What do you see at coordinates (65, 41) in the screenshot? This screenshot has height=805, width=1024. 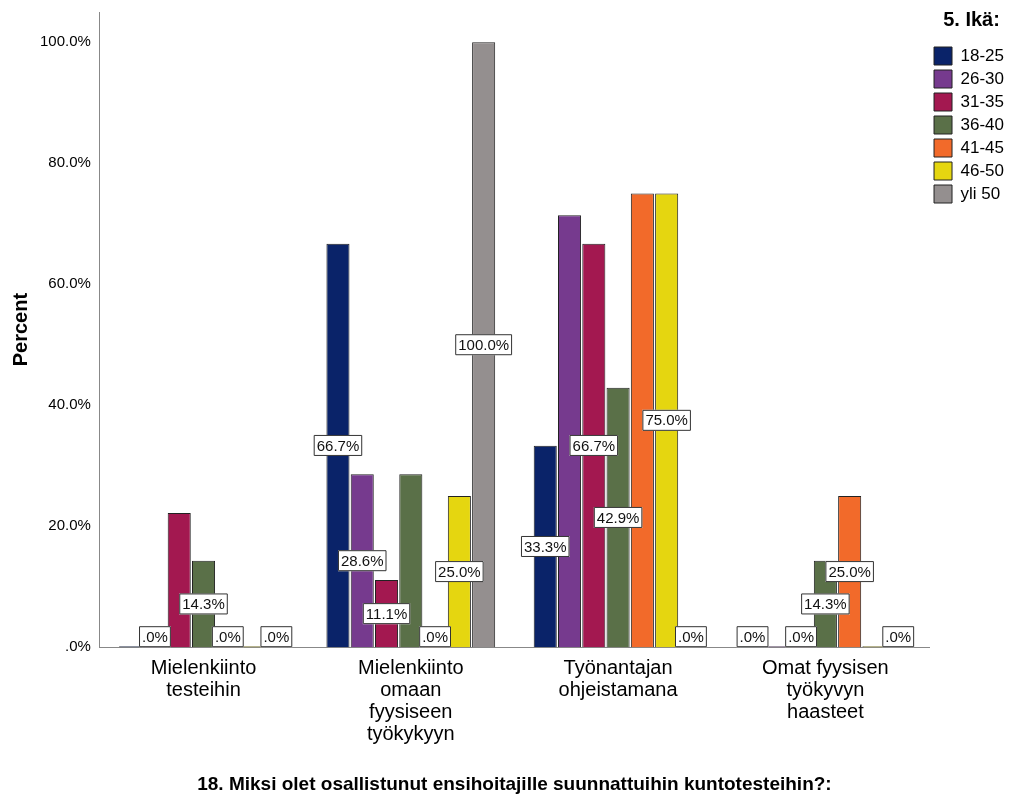 I see `y-tick-label: 100.0%` at bounding box center [65, 41].